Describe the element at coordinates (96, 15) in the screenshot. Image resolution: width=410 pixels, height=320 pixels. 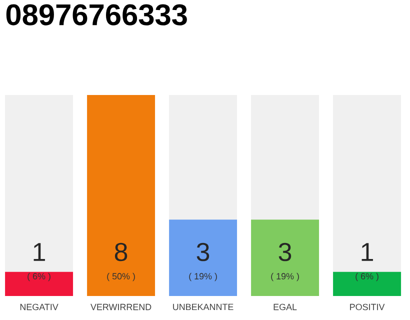
I see `chart-title: 08976766333` at that location.